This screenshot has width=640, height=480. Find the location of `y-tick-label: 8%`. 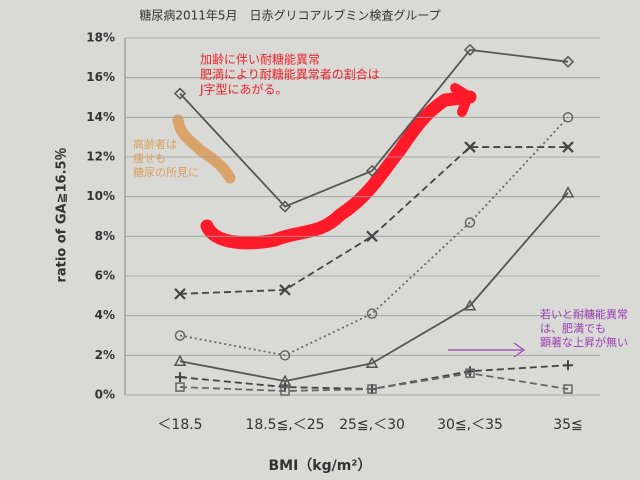

y-tick-label: 8% is located at coordinates (105, 236).